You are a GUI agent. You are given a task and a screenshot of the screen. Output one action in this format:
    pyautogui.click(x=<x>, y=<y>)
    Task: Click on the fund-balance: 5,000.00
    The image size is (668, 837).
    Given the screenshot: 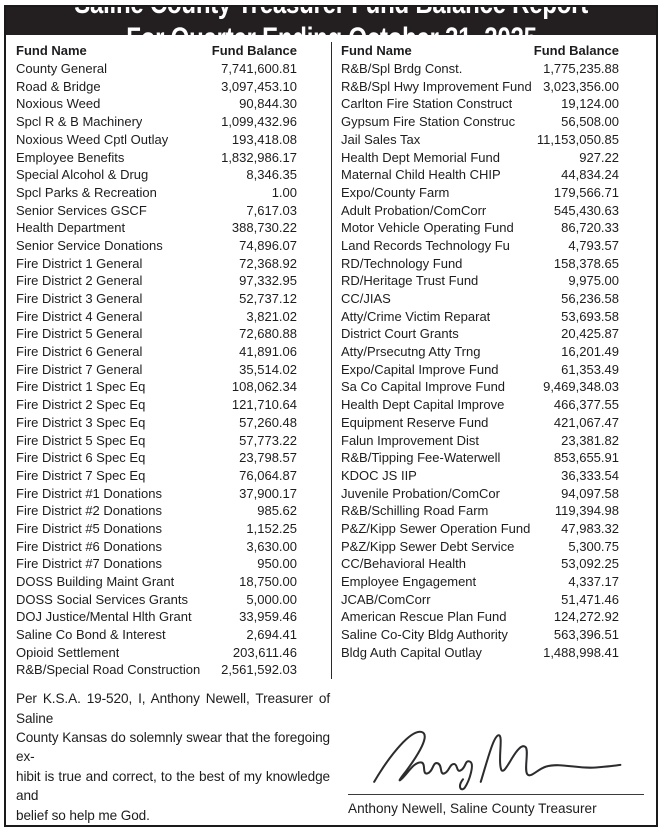 What is the action you would take?
    pyautogui.click(x=271, y=599)
    